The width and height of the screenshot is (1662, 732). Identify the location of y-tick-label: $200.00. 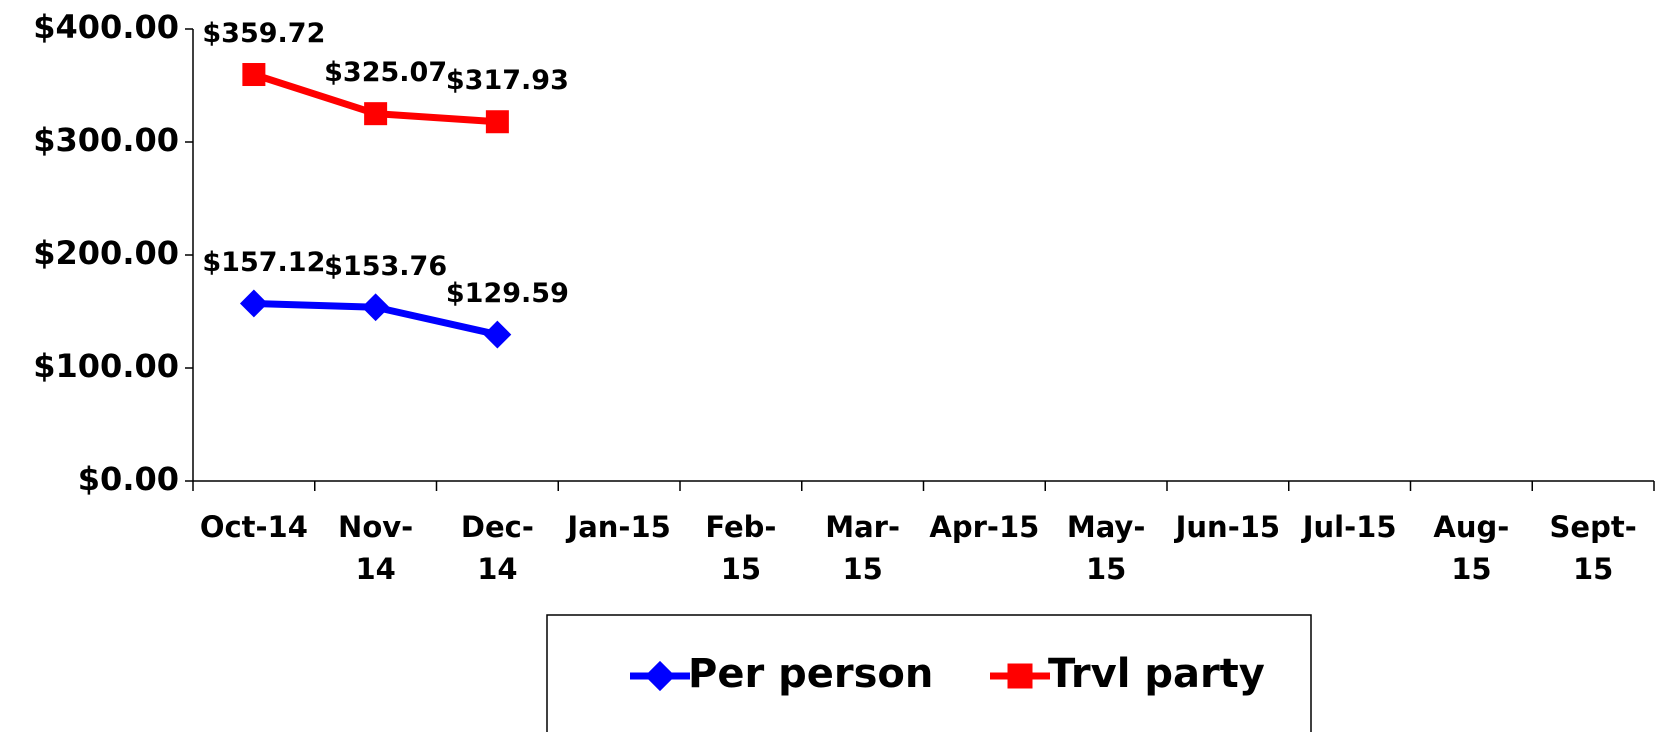
(106, 253).